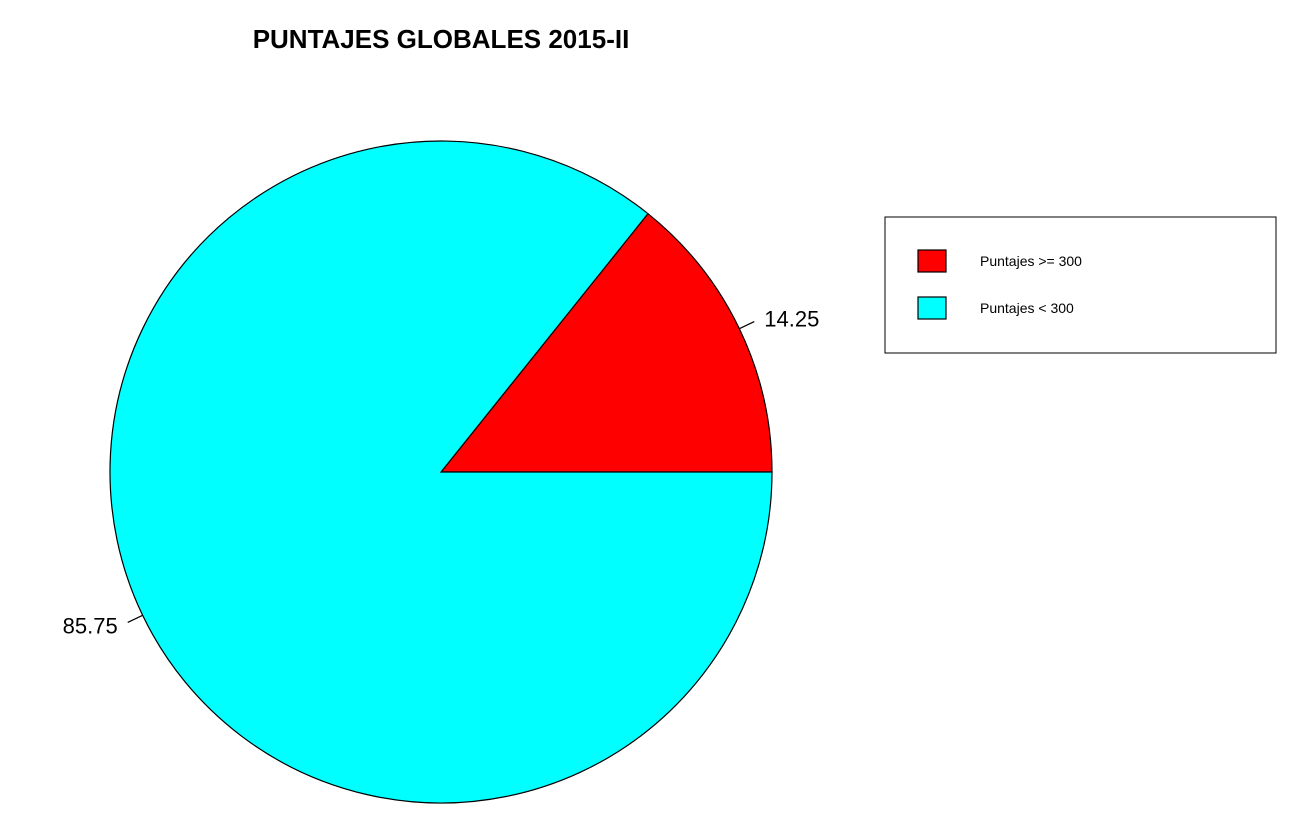 The width and height of the screenshot is (1300, 828). What do you see at coordinates (1031, 261) in the screenshot?
I see `legend-label-0: Puntajes >= 300` at bounding box center [1031, 261].